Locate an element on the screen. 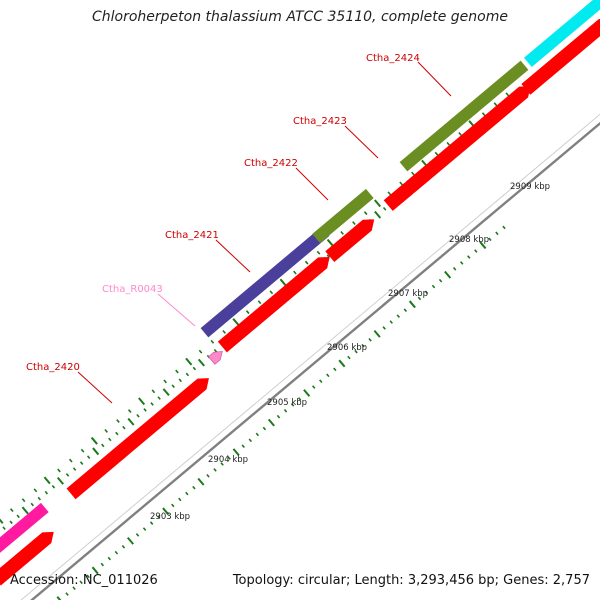 The width and height of the screenshot is (600, 600). rna-feature-group is located at coordinates (215, 358).